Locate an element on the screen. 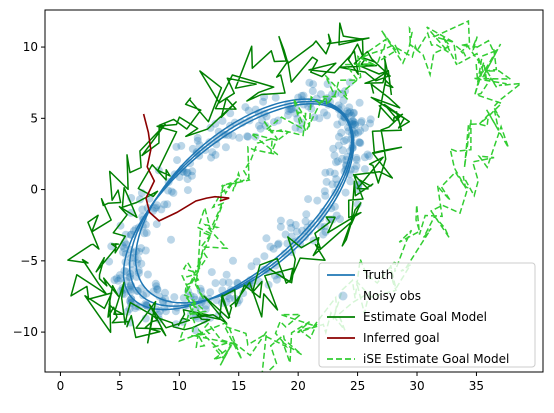 The width and height of the screenshot is (554, 413). x-tick-label: 0 is located at coordinates (61, 386).